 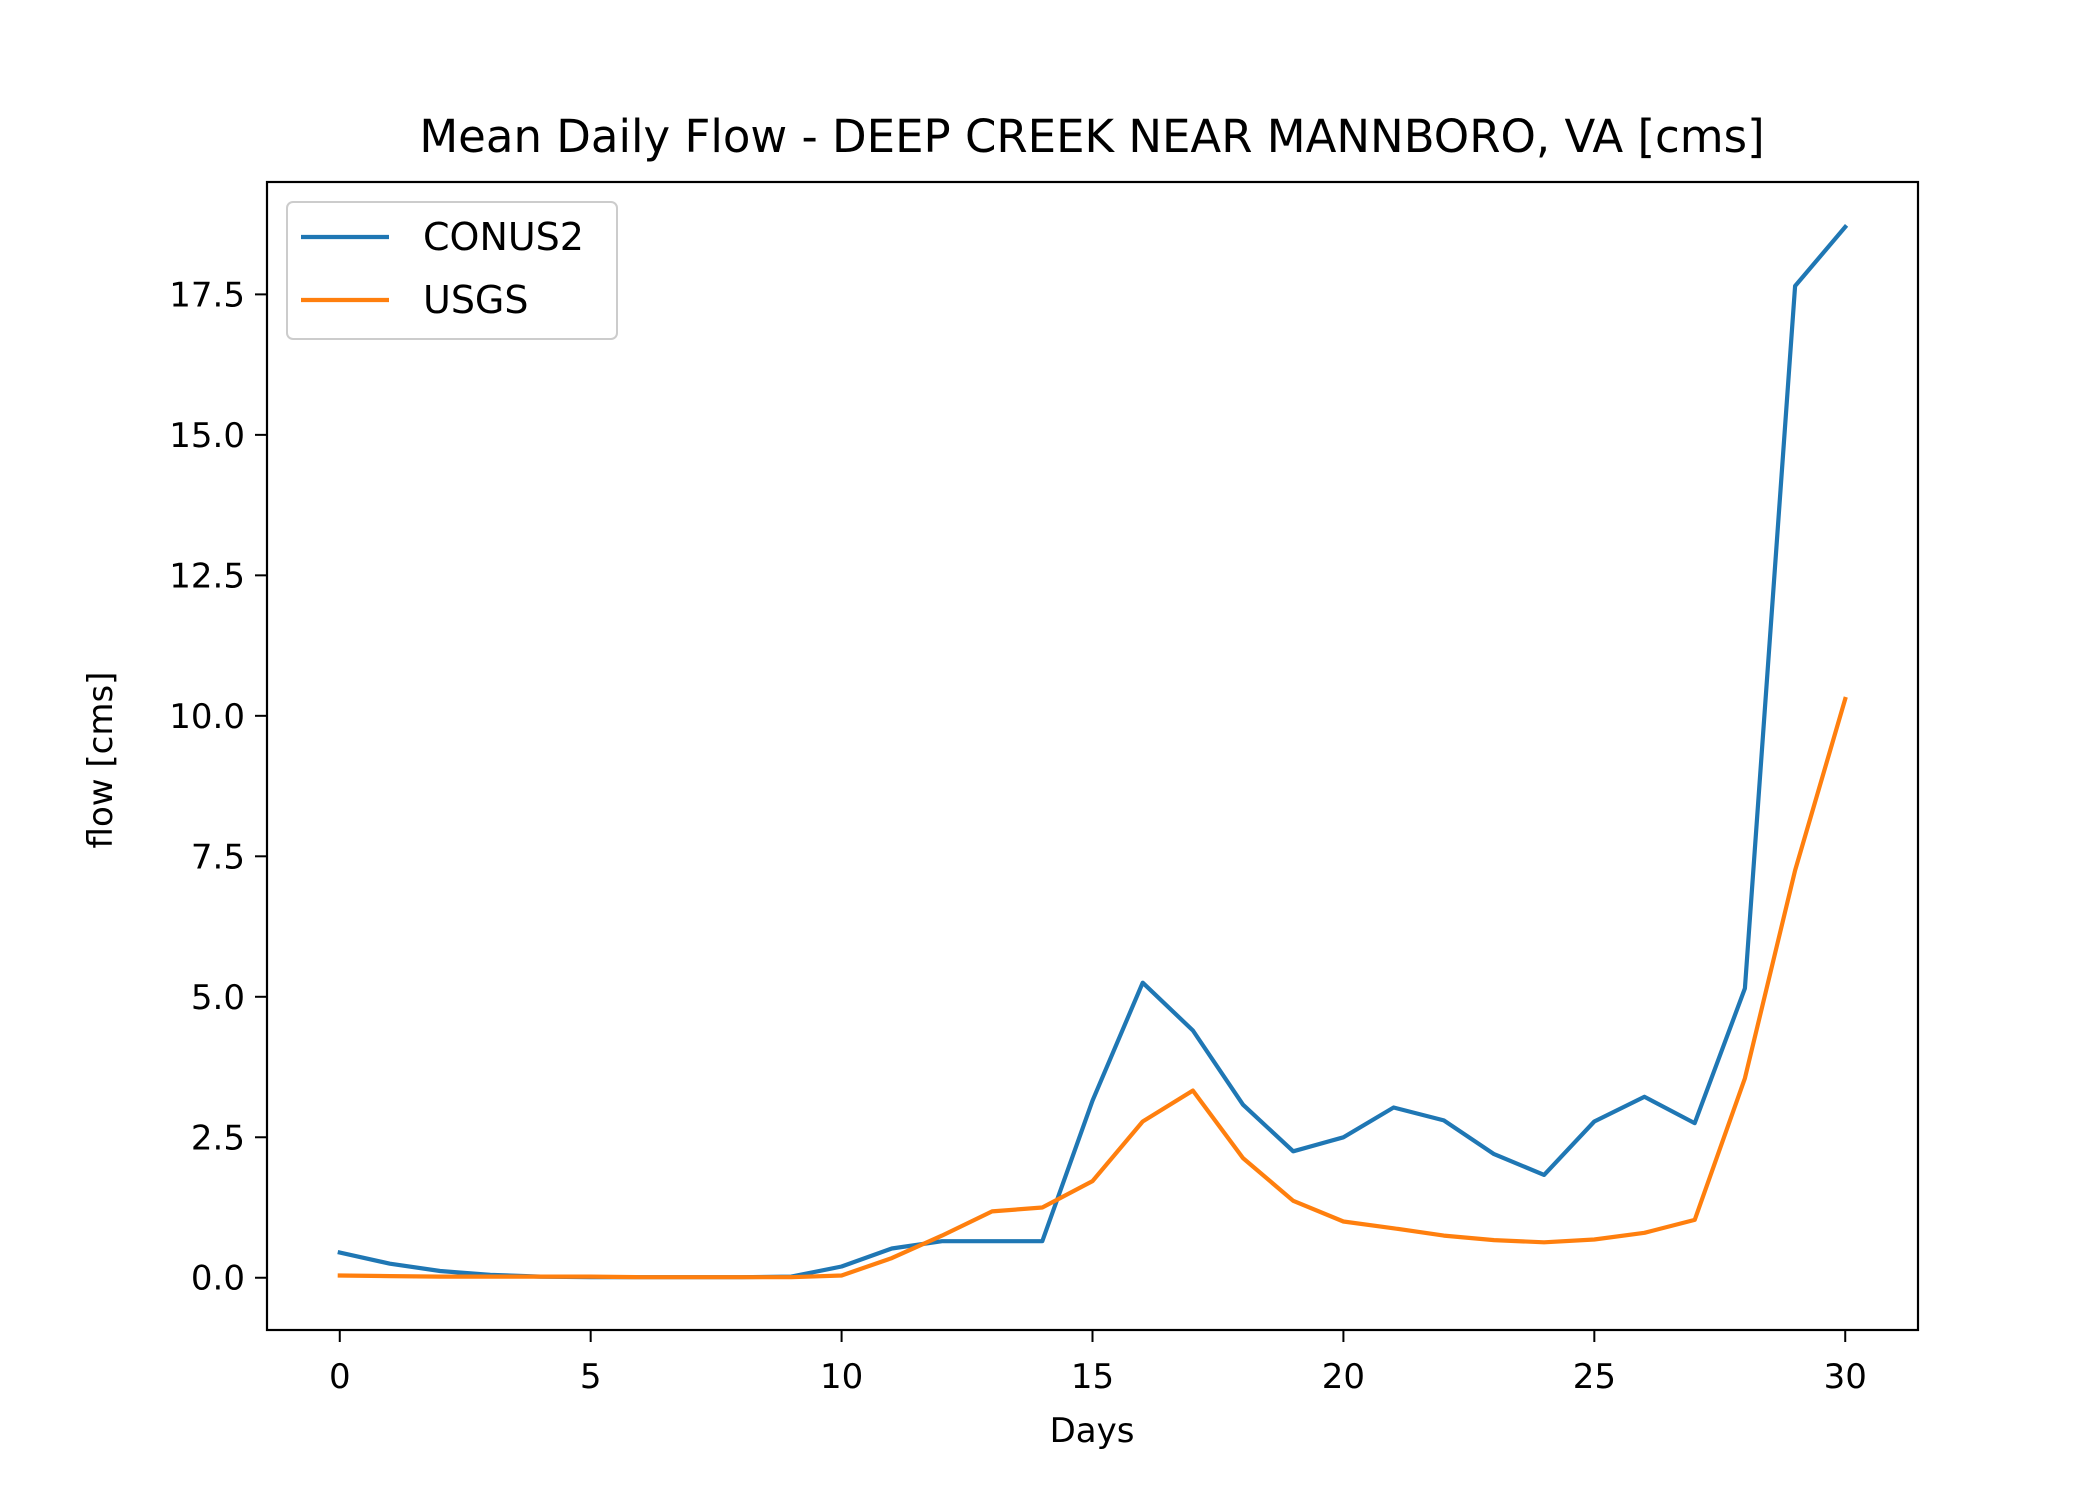 What do you see at coordinates (476, 300) in the screenshot?
I see `legend-label-usgs: USGS` at bounding box center [476, 300].